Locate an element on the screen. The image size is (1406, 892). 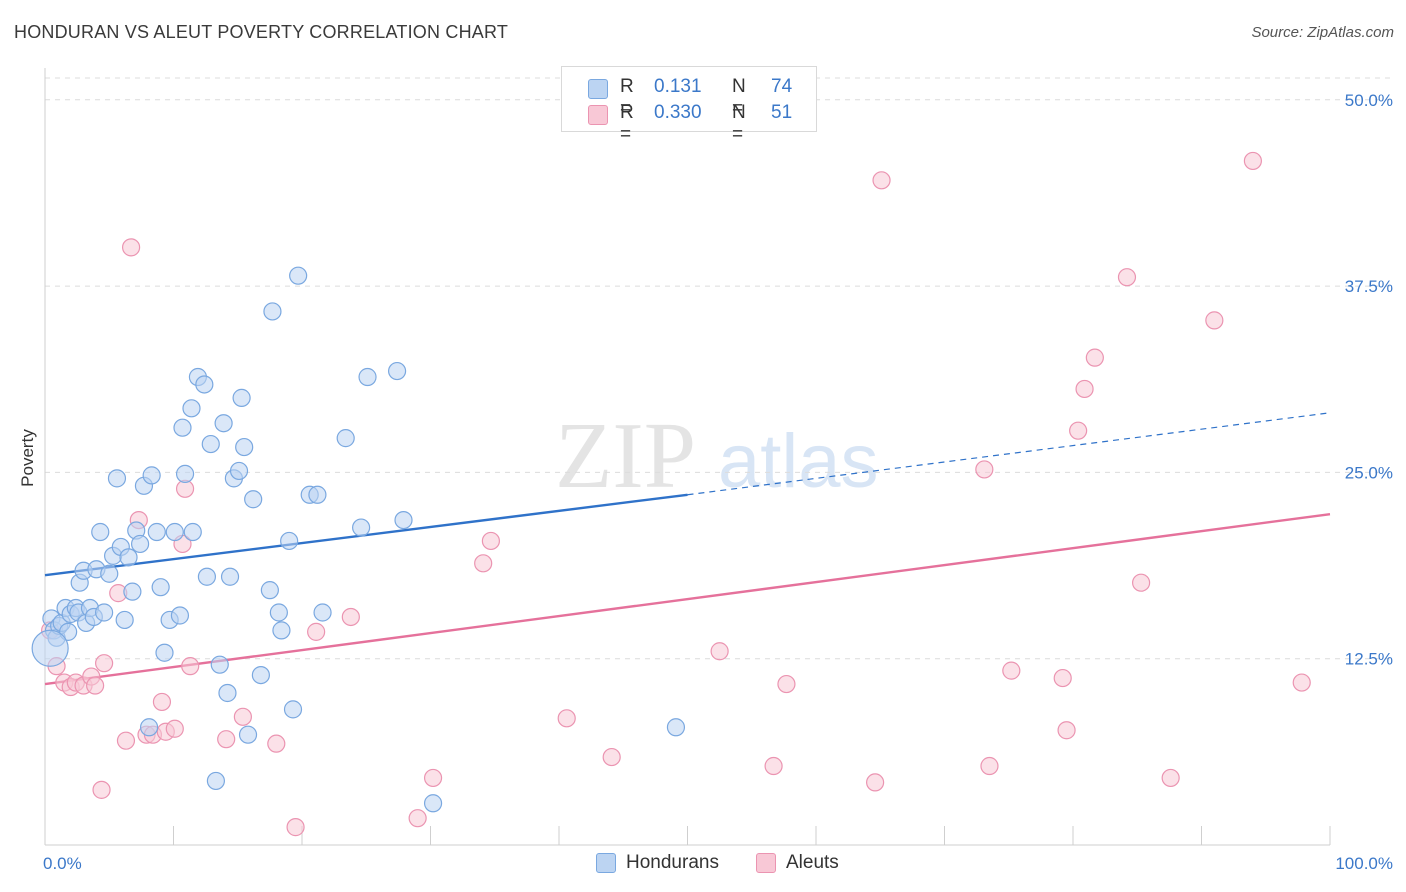
hondurans-r-label: R = is located at coordinates (627, 97).